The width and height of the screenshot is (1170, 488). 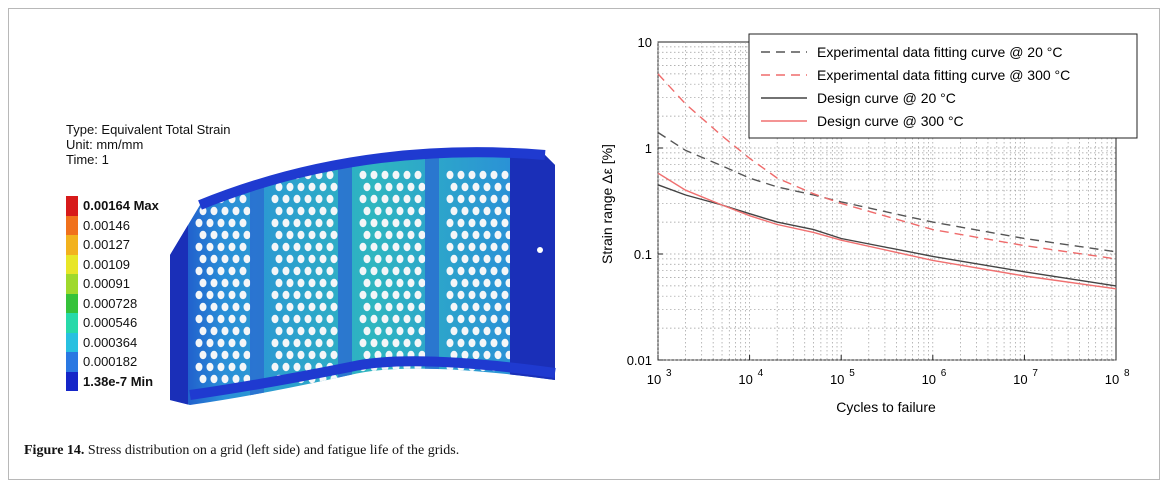 I want to click on y-axis-label: Strain range Δε [%], so click(x=607, y=204).